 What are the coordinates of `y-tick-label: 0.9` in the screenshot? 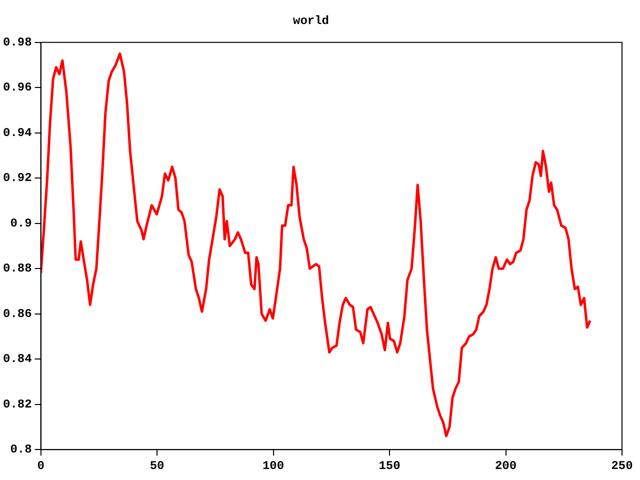 It's located at (21, 223).